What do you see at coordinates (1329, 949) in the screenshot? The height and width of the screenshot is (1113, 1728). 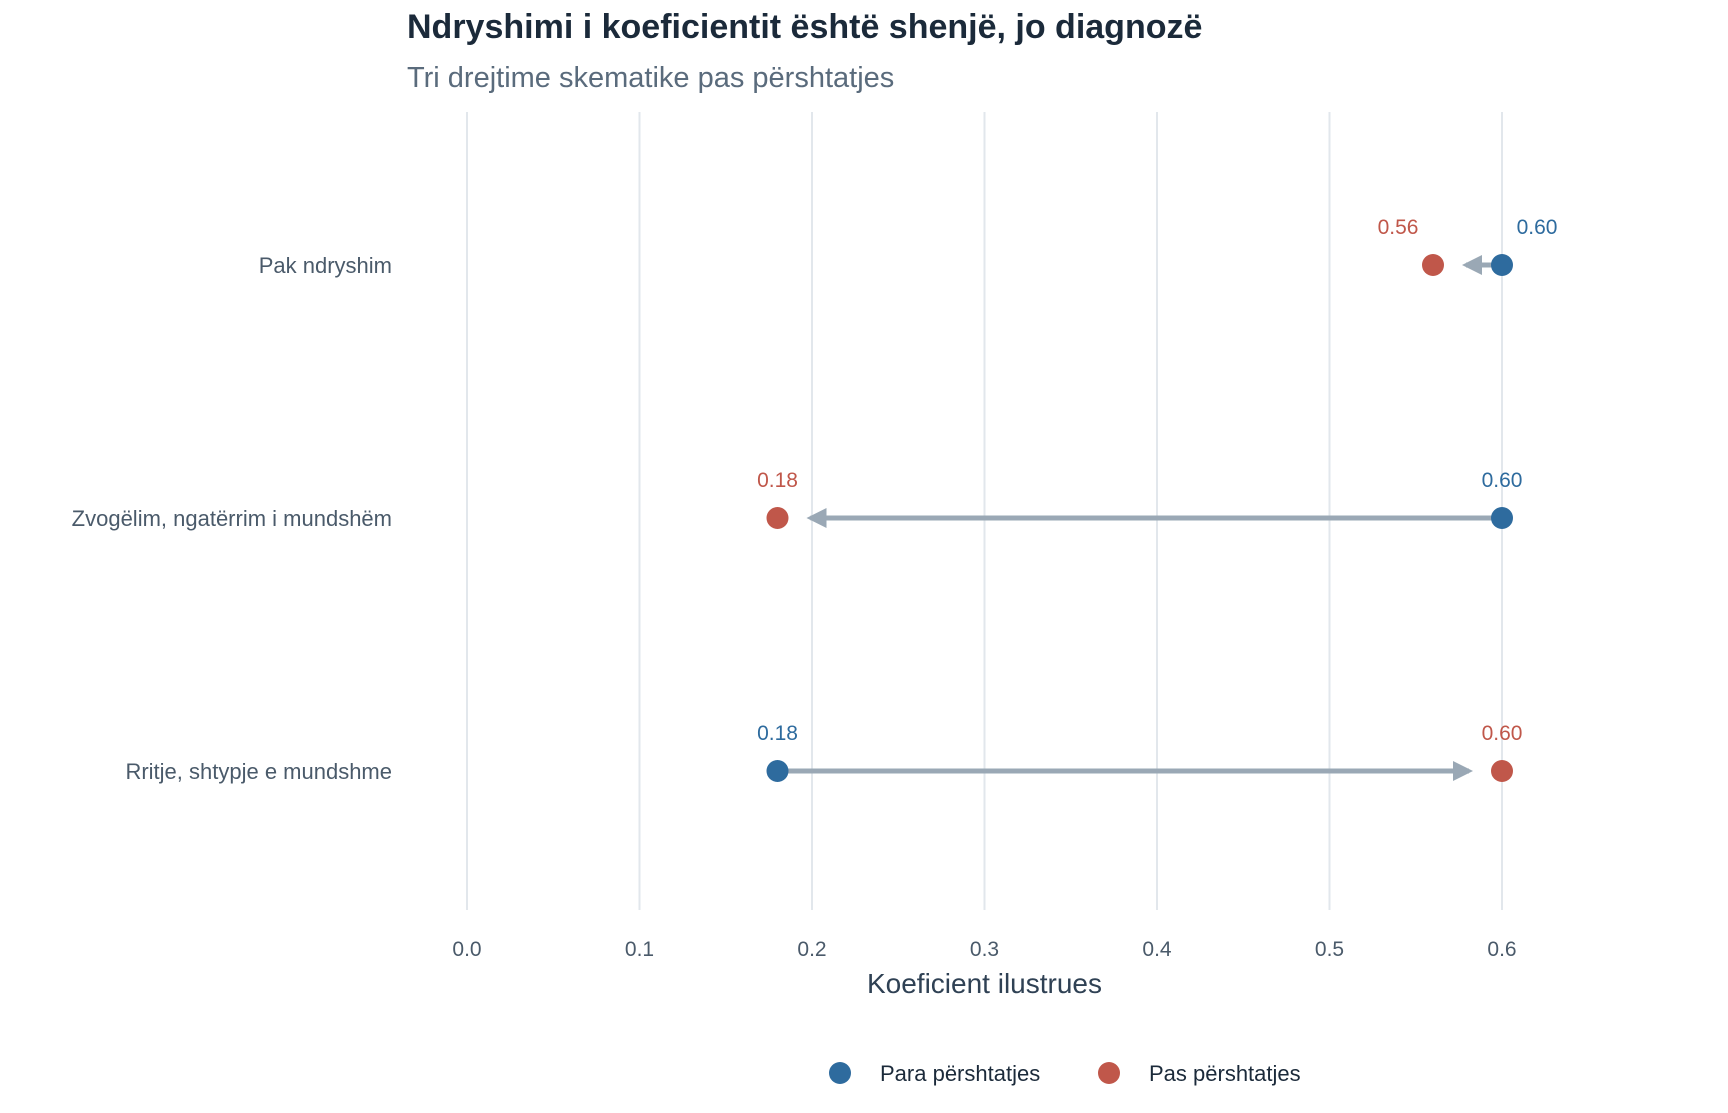 I see `x-tick-label: 0.5` at bounding box center [1329, 949].